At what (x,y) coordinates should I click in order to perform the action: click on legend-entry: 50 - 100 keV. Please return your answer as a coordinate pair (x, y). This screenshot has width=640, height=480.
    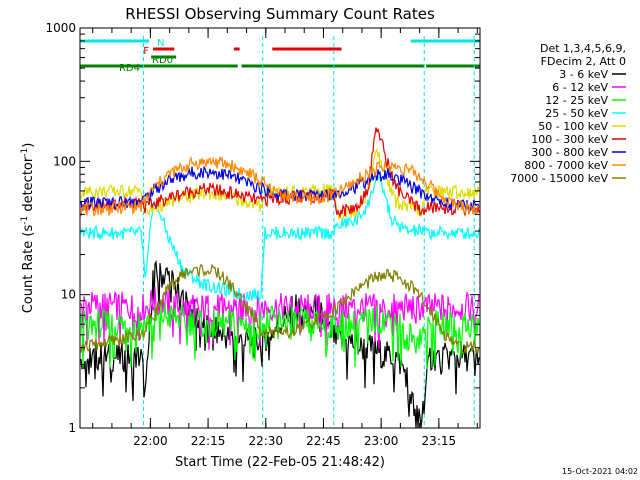
    Looking at the image, I should click on (573, 126).